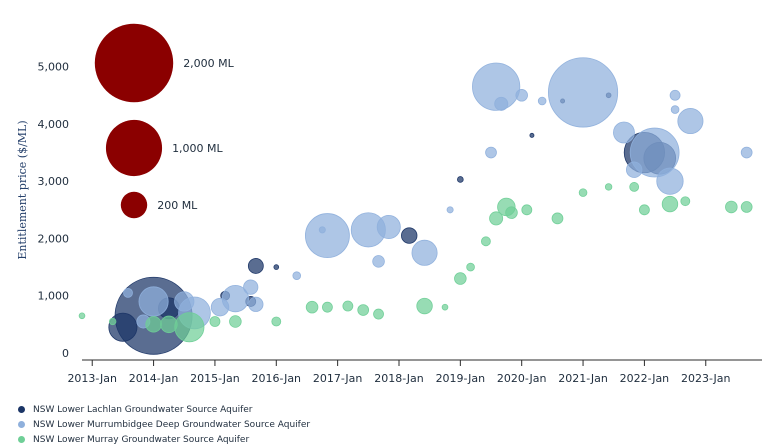  What do you see at coordinates (277, 378) in the screenshot?
I see `x-tick-label: 2016-Jan` at bounding box center [277, 378].